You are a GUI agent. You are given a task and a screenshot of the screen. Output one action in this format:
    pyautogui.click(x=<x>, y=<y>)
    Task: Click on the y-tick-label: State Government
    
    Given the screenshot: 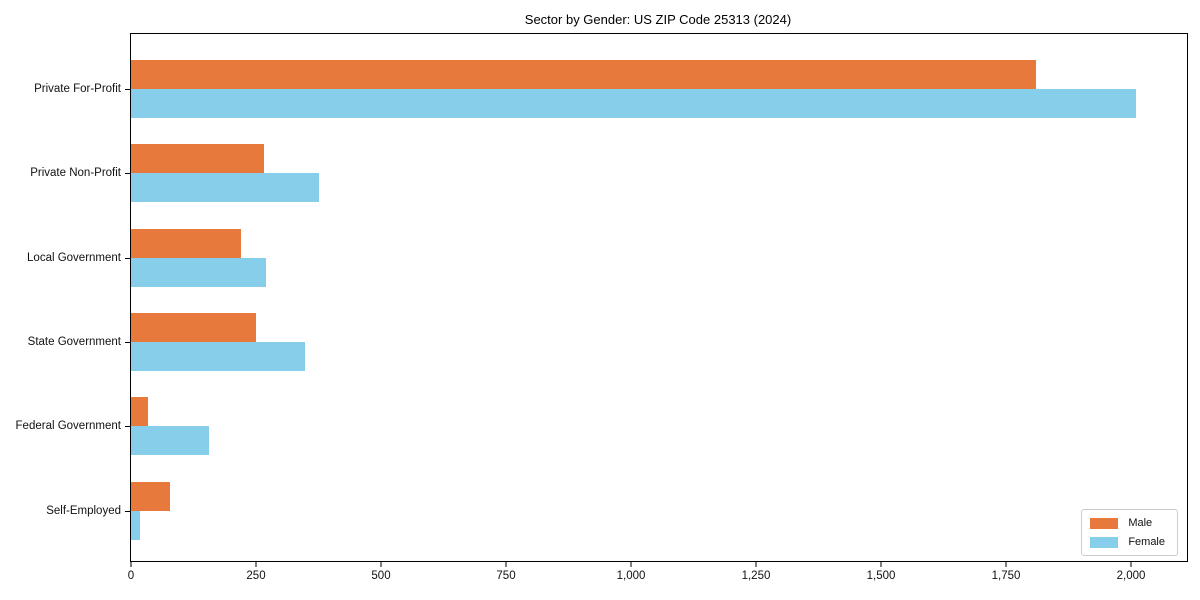 What is the action you would take?
    pyautogui.click(x=74, y=341)
    